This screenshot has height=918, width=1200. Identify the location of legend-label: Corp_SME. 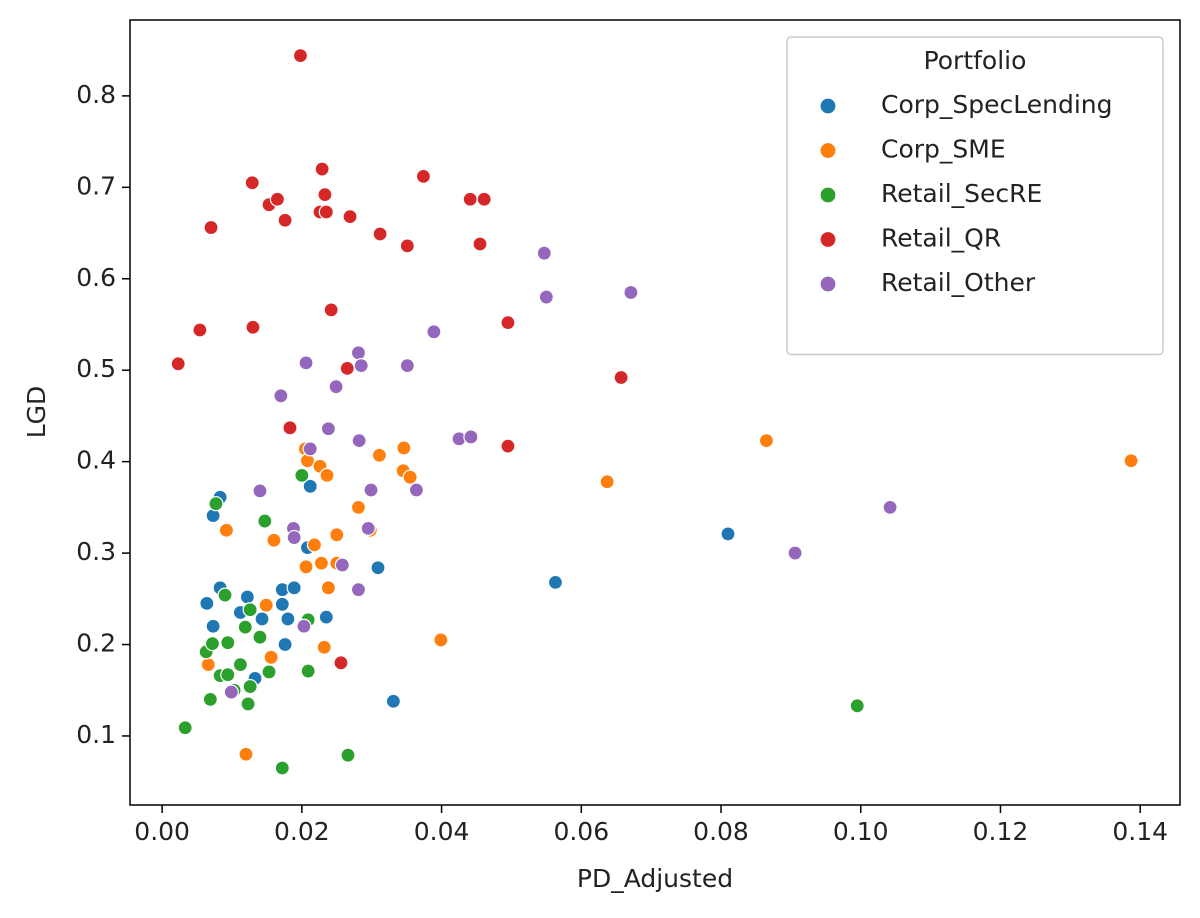
(943, 149).